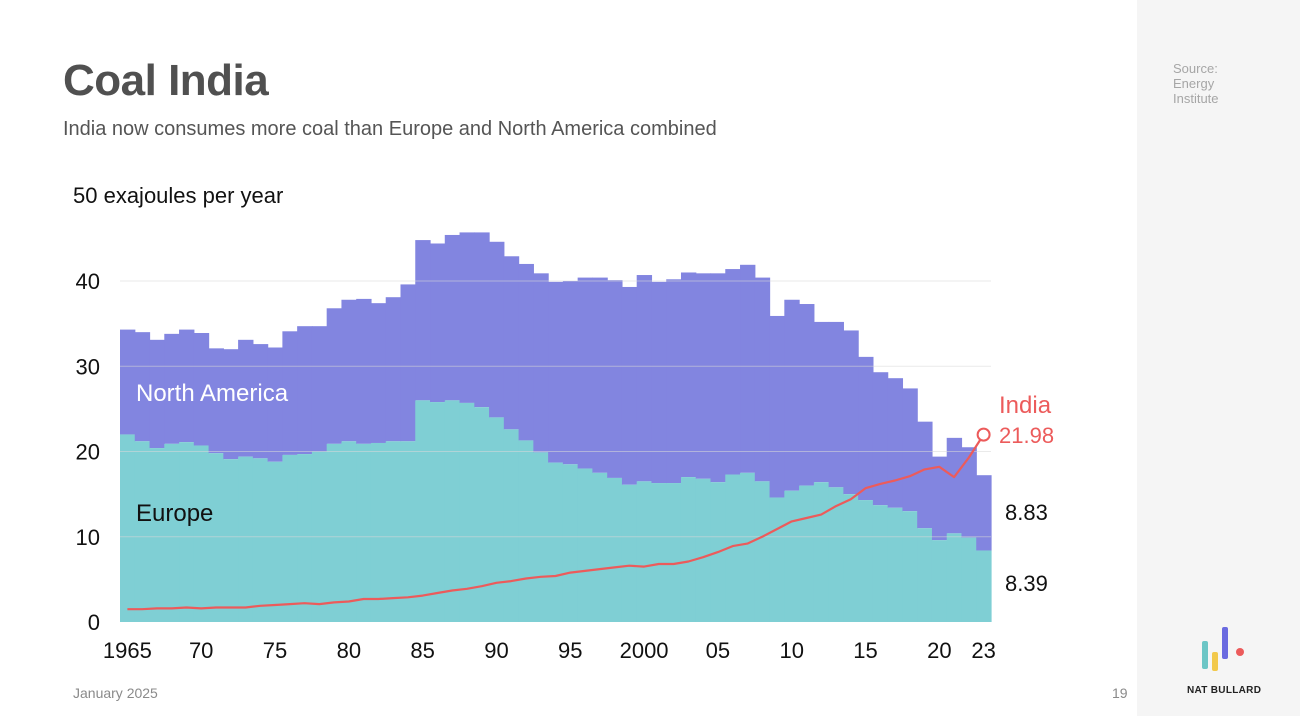 The image size is (1300, 716). Describe the element at coordinates (1205, 655) in the screenshot. I see `logo-bar-teal` at that location.